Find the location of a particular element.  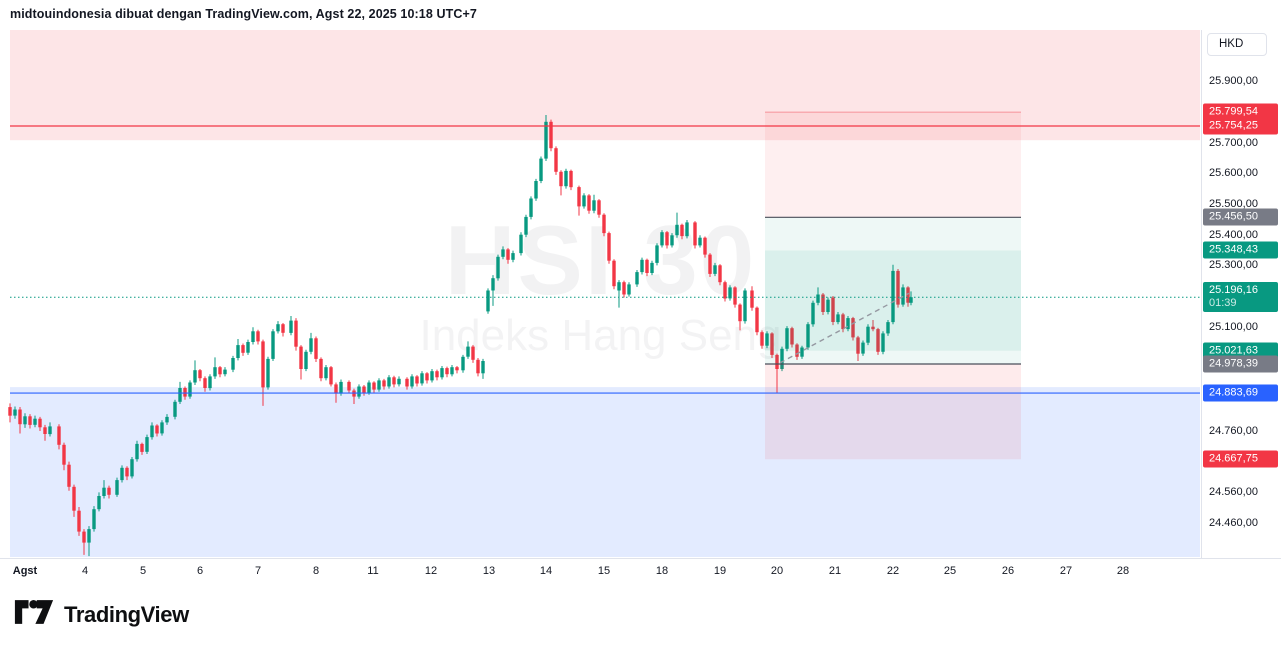

price-tick-label: 24.460,00 is located at coordinates (1233, 523).